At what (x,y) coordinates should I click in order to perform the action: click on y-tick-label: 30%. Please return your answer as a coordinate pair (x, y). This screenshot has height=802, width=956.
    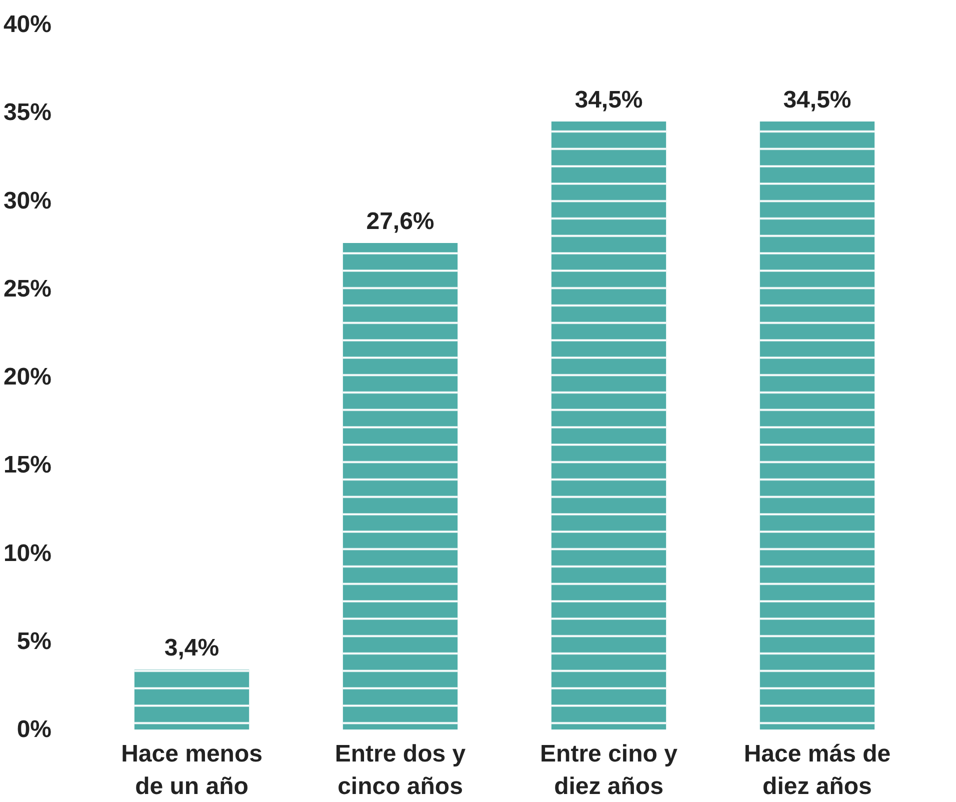
    Looking at the image, I should click on (27, 200).